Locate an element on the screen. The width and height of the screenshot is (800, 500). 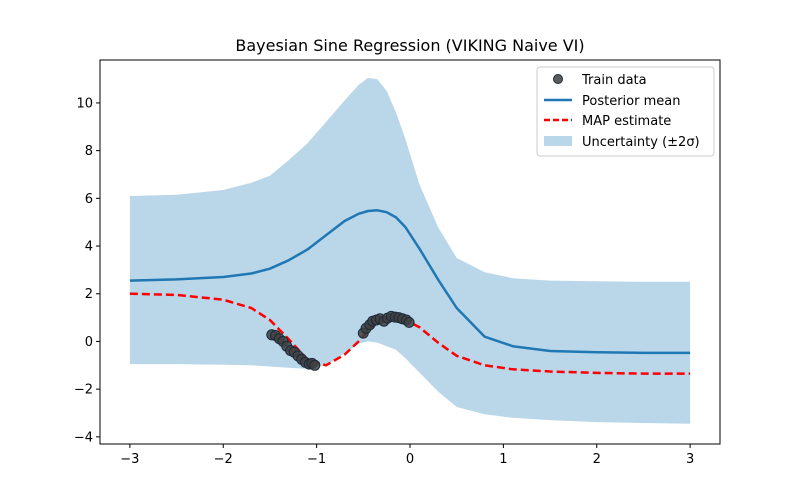
y-tick-label: −2 is located at coordinates (83, 390).